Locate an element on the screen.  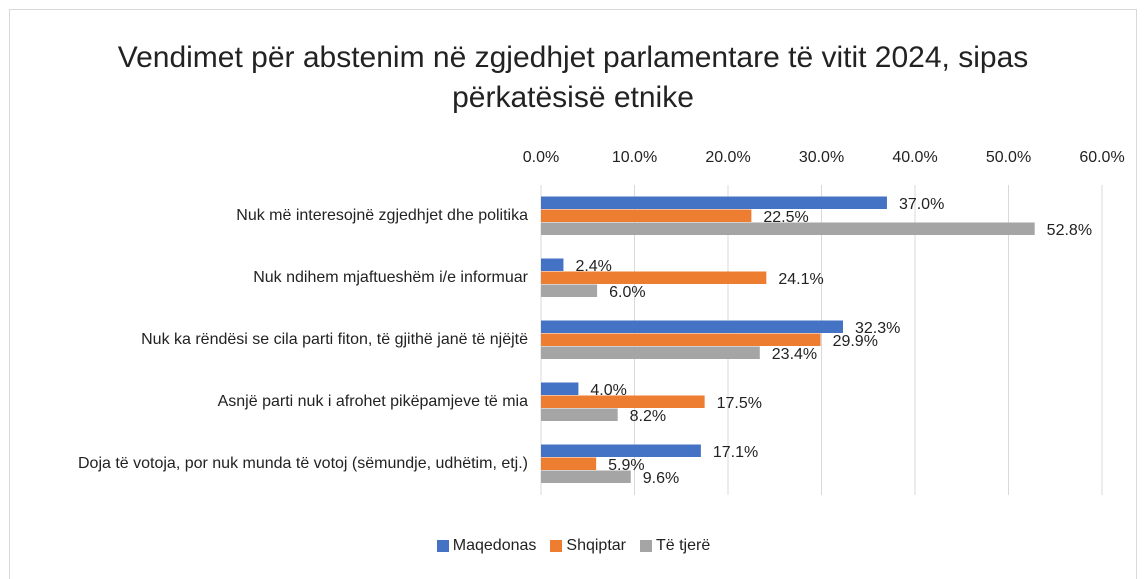
legend: Maqedonas Shqiptar Të tjerë is located at coordinates (573, 546).